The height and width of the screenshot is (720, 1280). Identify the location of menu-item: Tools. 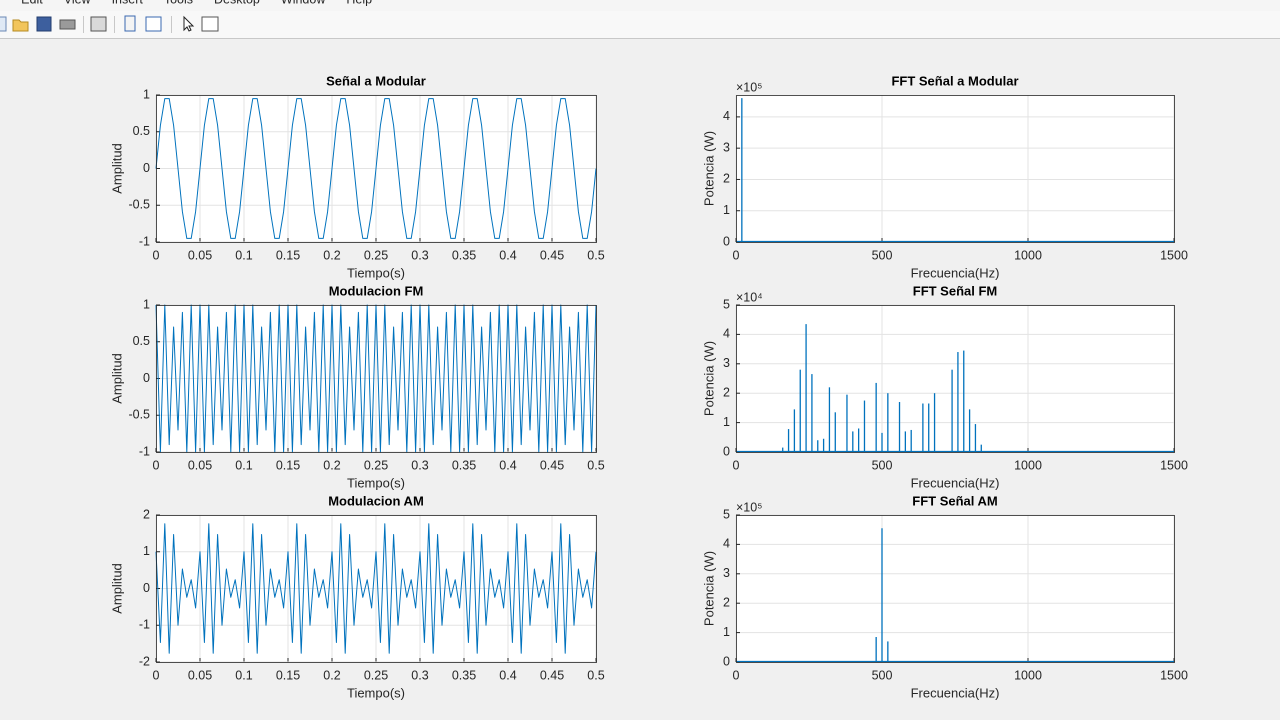
(178, 3).